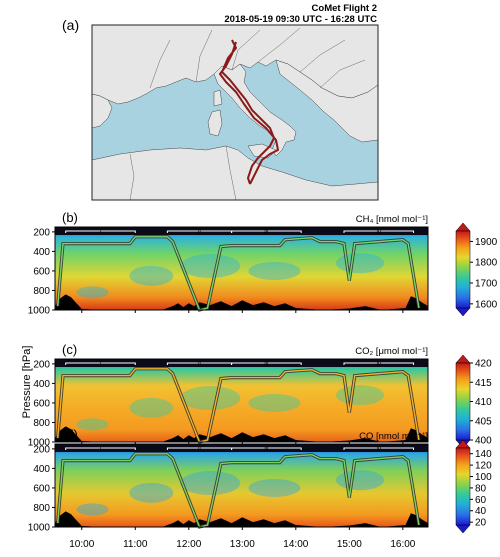 The width and height of the screenshot is (500, 557). What do you see at coordinates (463, 359) in the screenshot?
I see `colorbar-extend-top` at bounding box center [463, 359].